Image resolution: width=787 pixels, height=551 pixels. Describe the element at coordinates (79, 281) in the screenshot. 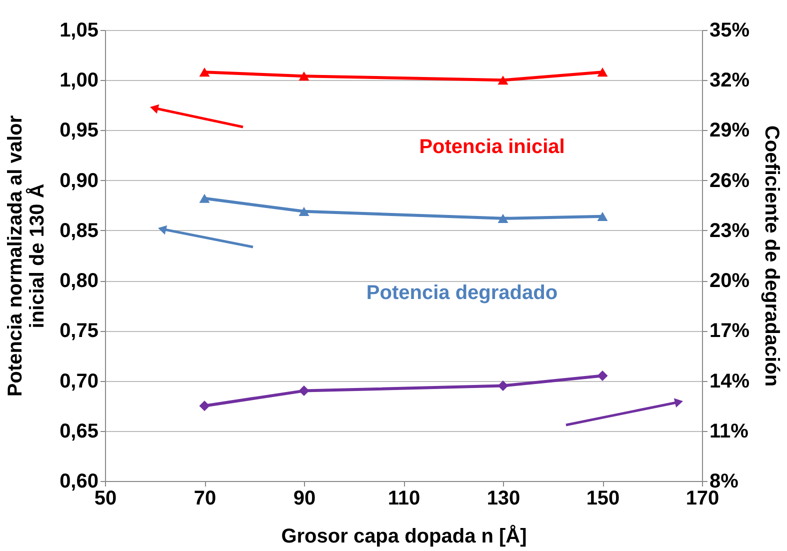

I see `y-tick-label: 0,80` at that location.